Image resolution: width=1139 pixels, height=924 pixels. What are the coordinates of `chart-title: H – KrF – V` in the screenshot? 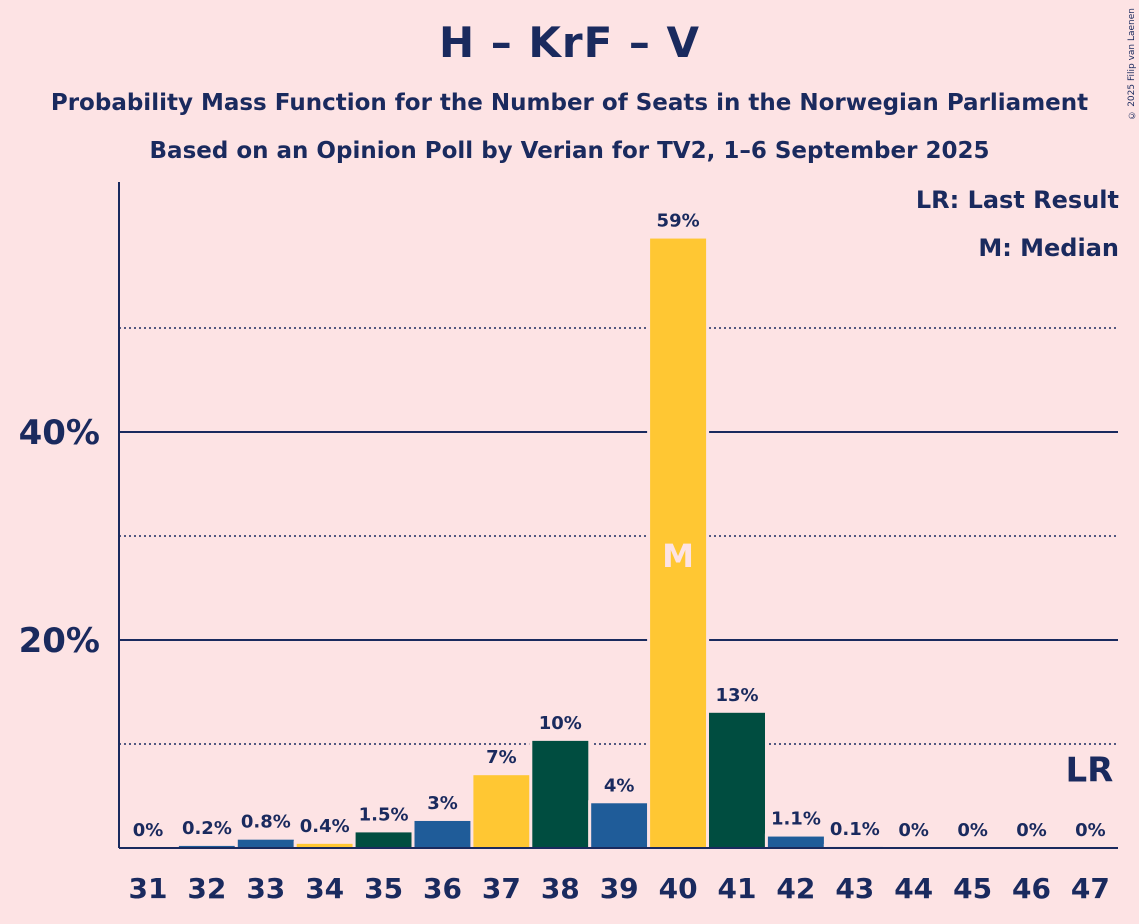 It's located at (569, 42).